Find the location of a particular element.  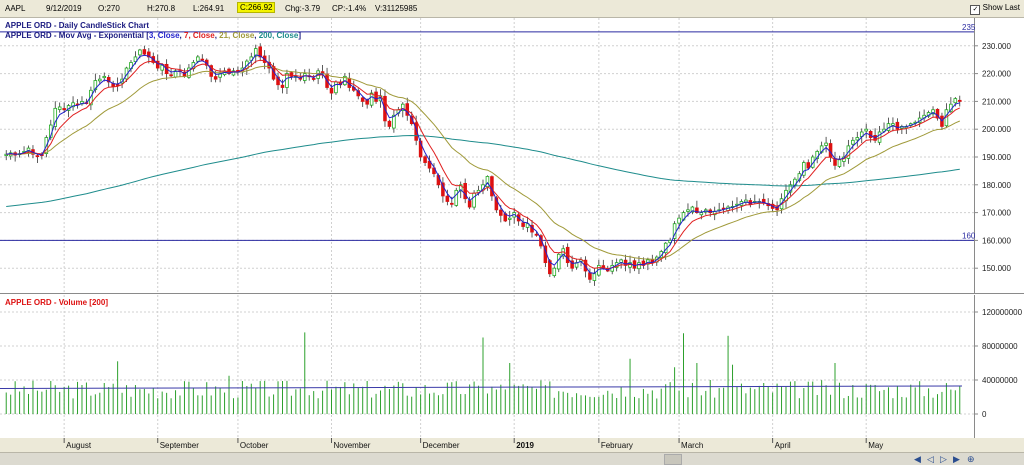

ma-legend-suffix: ] is located at coordinates (299, 35).